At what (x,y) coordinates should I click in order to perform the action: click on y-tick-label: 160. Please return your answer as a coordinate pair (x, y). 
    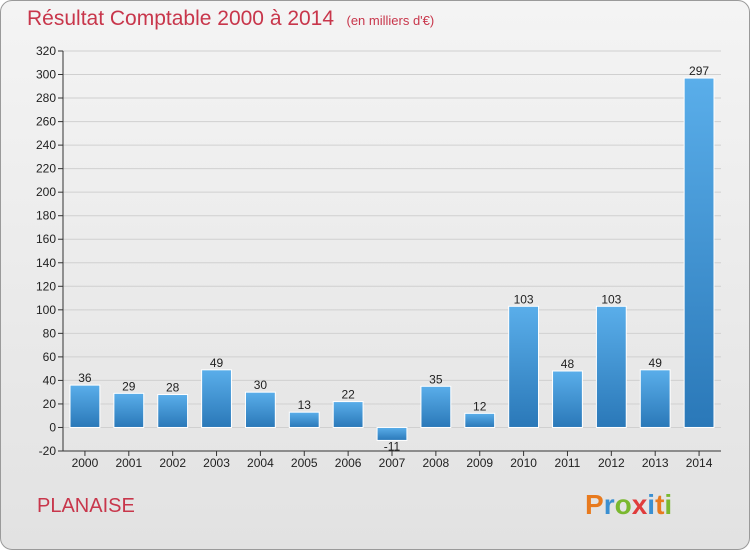
    Looking at the image, I should click on (46, 239).